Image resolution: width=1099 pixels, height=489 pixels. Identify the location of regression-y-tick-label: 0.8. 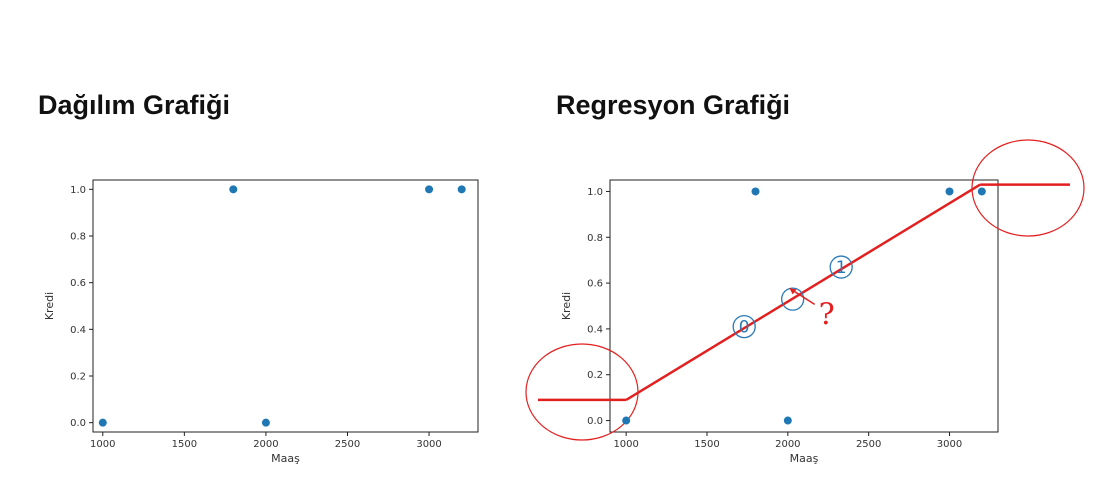
(595, 238).